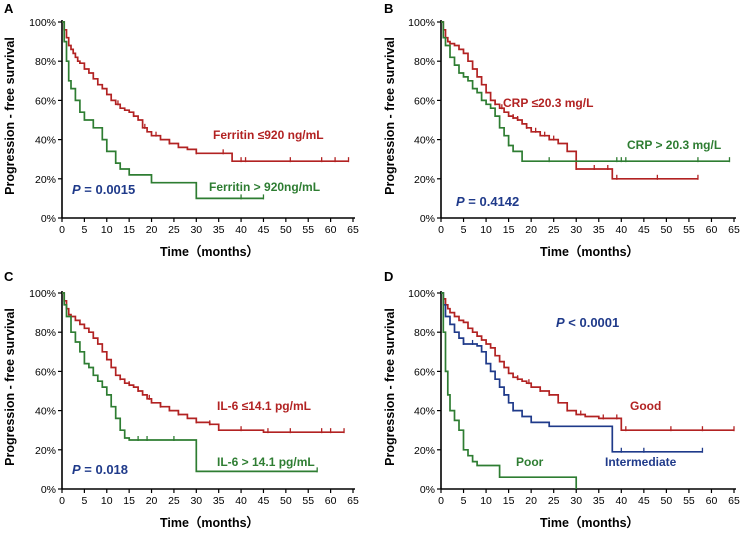 Image resolution: width=748 pixels, height=537 pixels. Describe the element at coordinates (585, 92) in the screenshot. I see `series-line-crp-20-3-mg-l` at that location.